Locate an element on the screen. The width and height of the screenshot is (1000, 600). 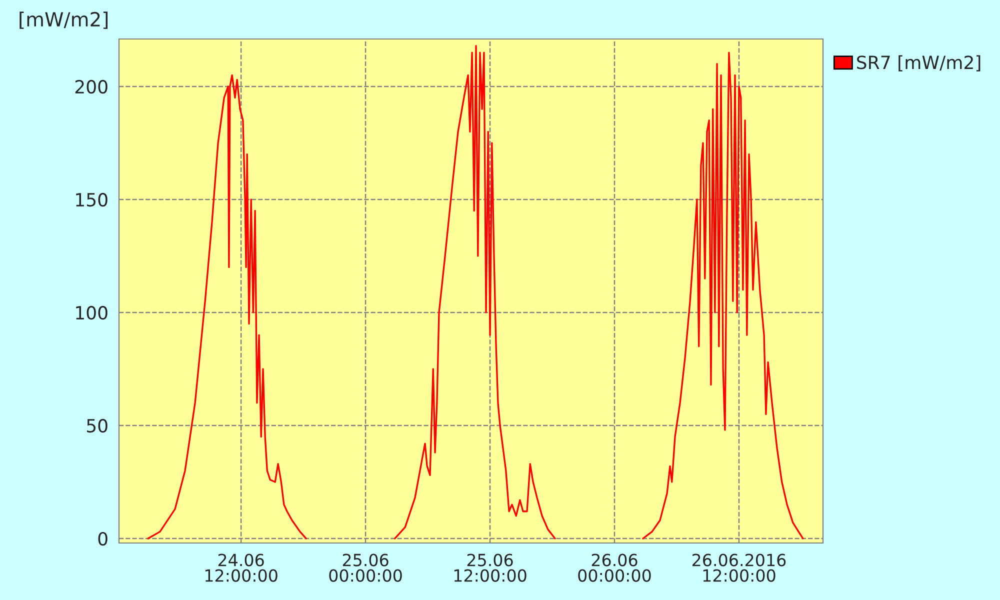
y-tick-label: 0 is located at coordinates (103, 539).